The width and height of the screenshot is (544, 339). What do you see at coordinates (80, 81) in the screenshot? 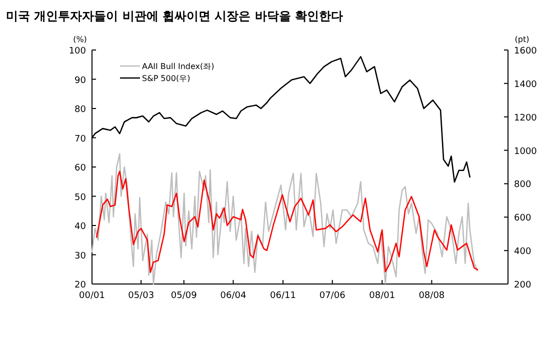
I see `y-tick-label: 90` at bounding box center [80, 81].